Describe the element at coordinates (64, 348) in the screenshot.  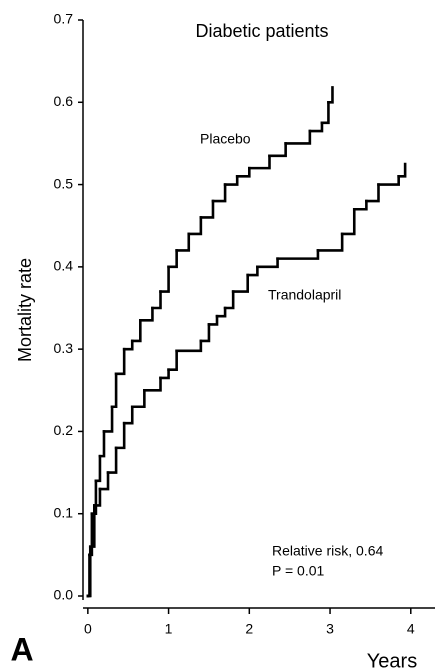
I see `y-tick-label: 0.3` at that location.